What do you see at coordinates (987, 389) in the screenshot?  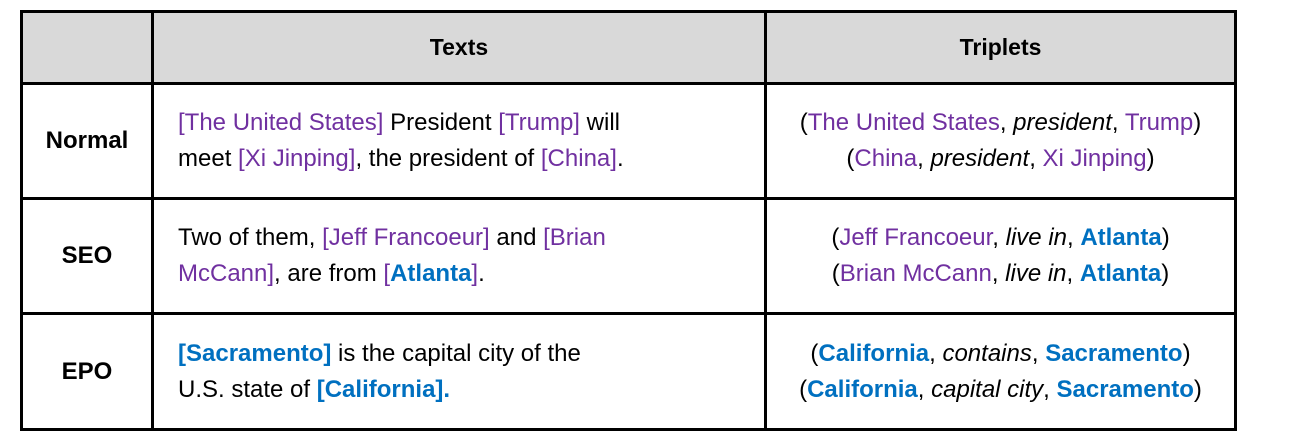 I see `triplet-relation: capital city` at bounding box center [987, 389].